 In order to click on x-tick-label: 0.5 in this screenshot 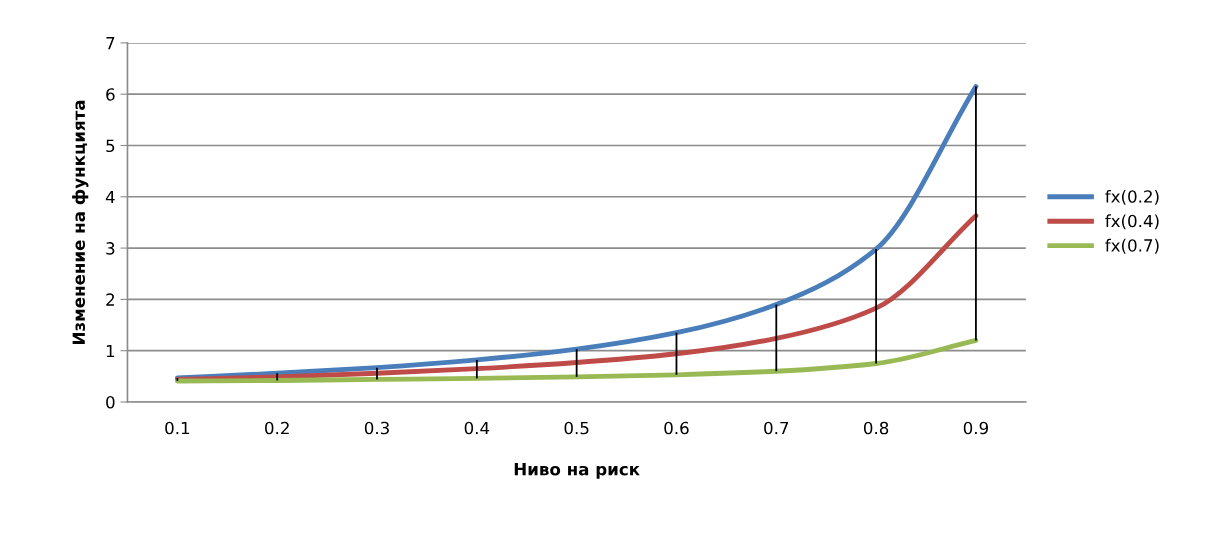, I will do `click(576, 428)`.